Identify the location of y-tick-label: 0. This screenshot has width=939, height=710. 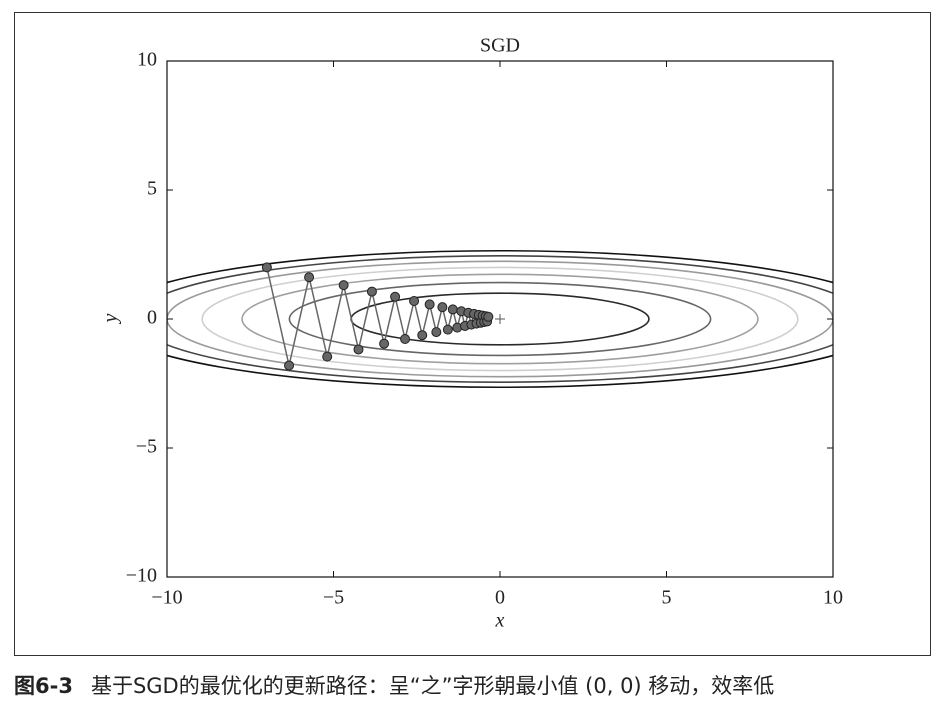
(152, 318).